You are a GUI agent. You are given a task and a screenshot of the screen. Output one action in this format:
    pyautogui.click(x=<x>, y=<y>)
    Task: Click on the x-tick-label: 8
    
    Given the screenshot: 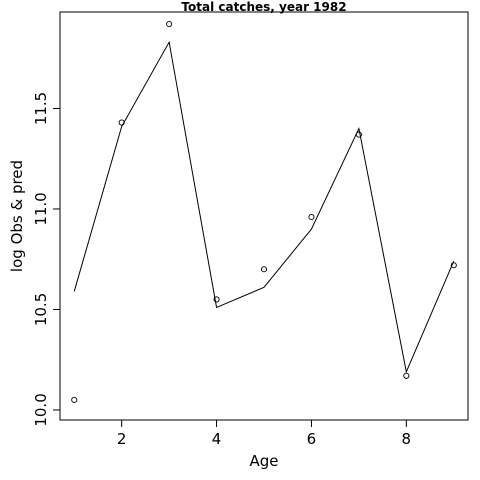 What is the action you would take?
    pyautogui.click(x=407, y=439)
    